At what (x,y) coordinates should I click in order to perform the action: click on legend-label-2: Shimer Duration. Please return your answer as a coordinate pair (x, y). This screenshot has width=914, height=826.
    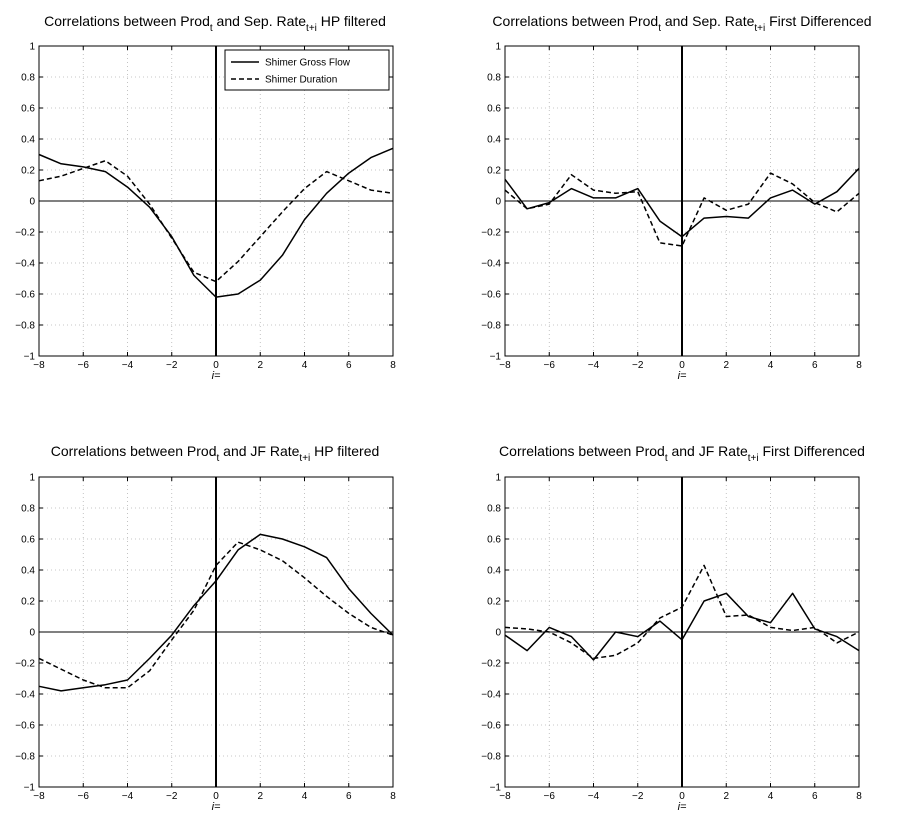
    Looking at the image, I should click on (301, 80).